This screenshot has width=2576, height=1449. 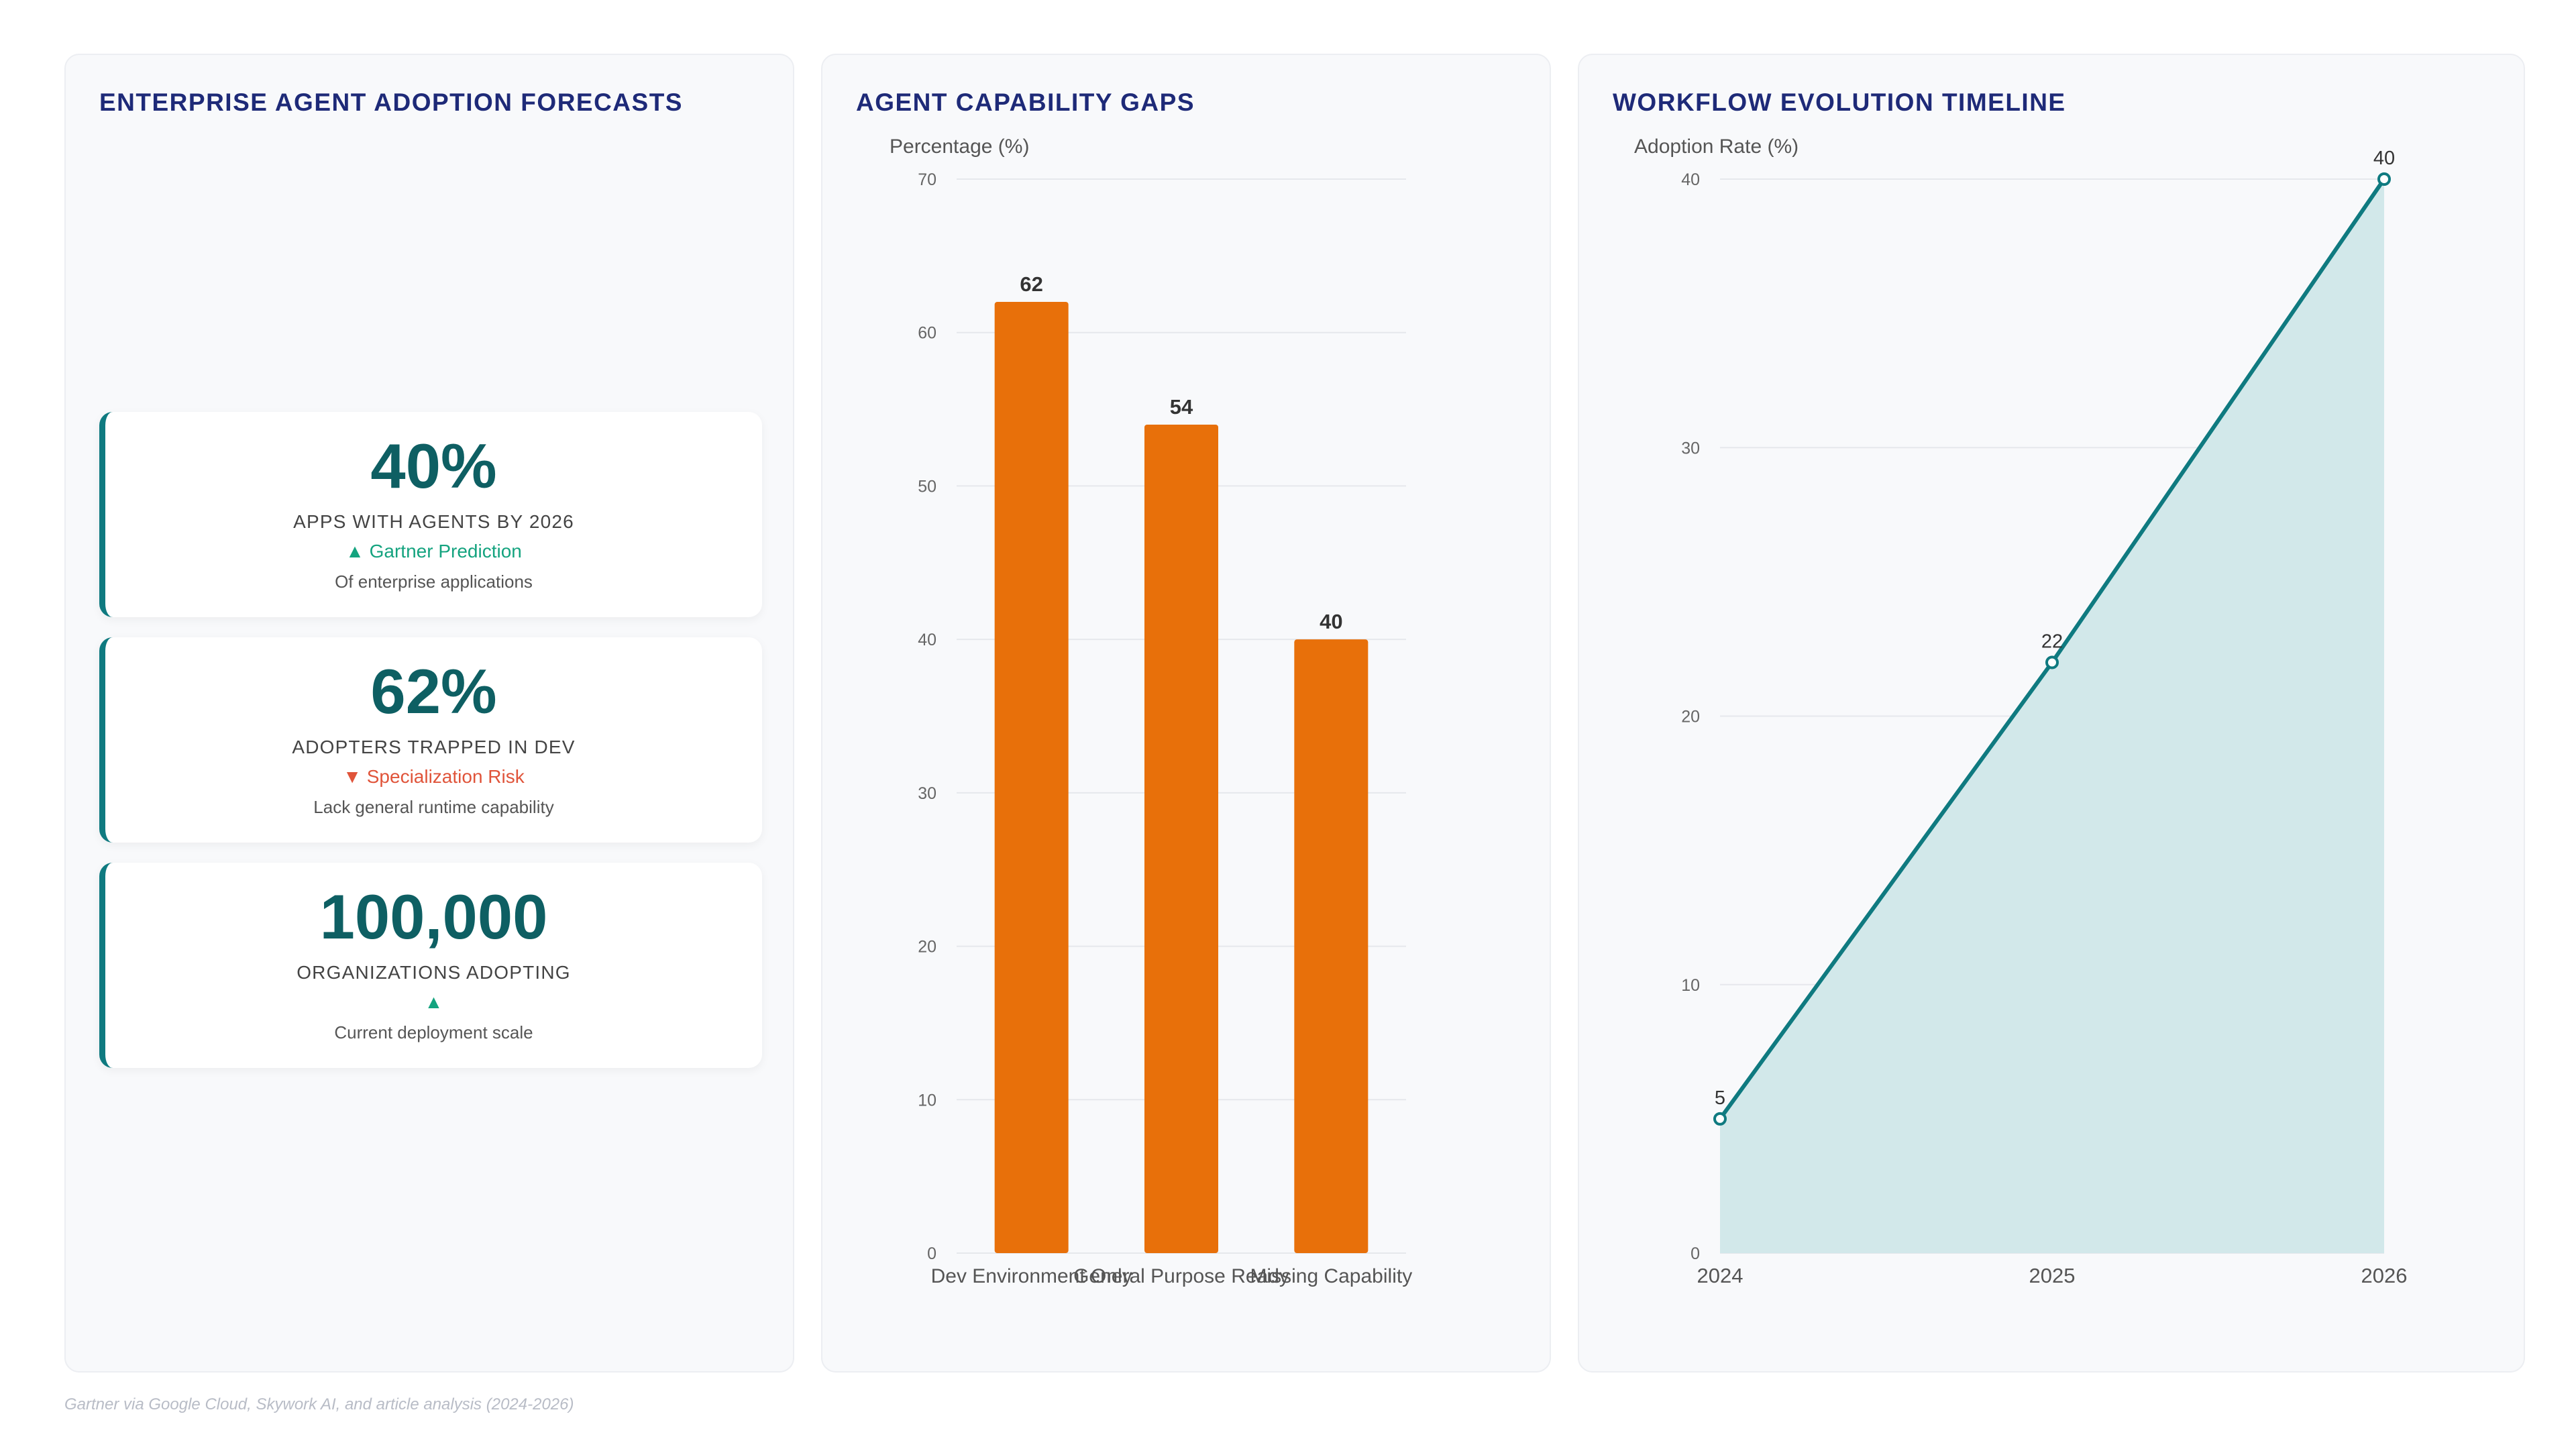 What do you see at coordinates (391, 102) in the screenshot?
I see `kpi-panel-title: ENTERPRISE AGENT ADOPTION FORECASTS` at bounding box center [391, 102].